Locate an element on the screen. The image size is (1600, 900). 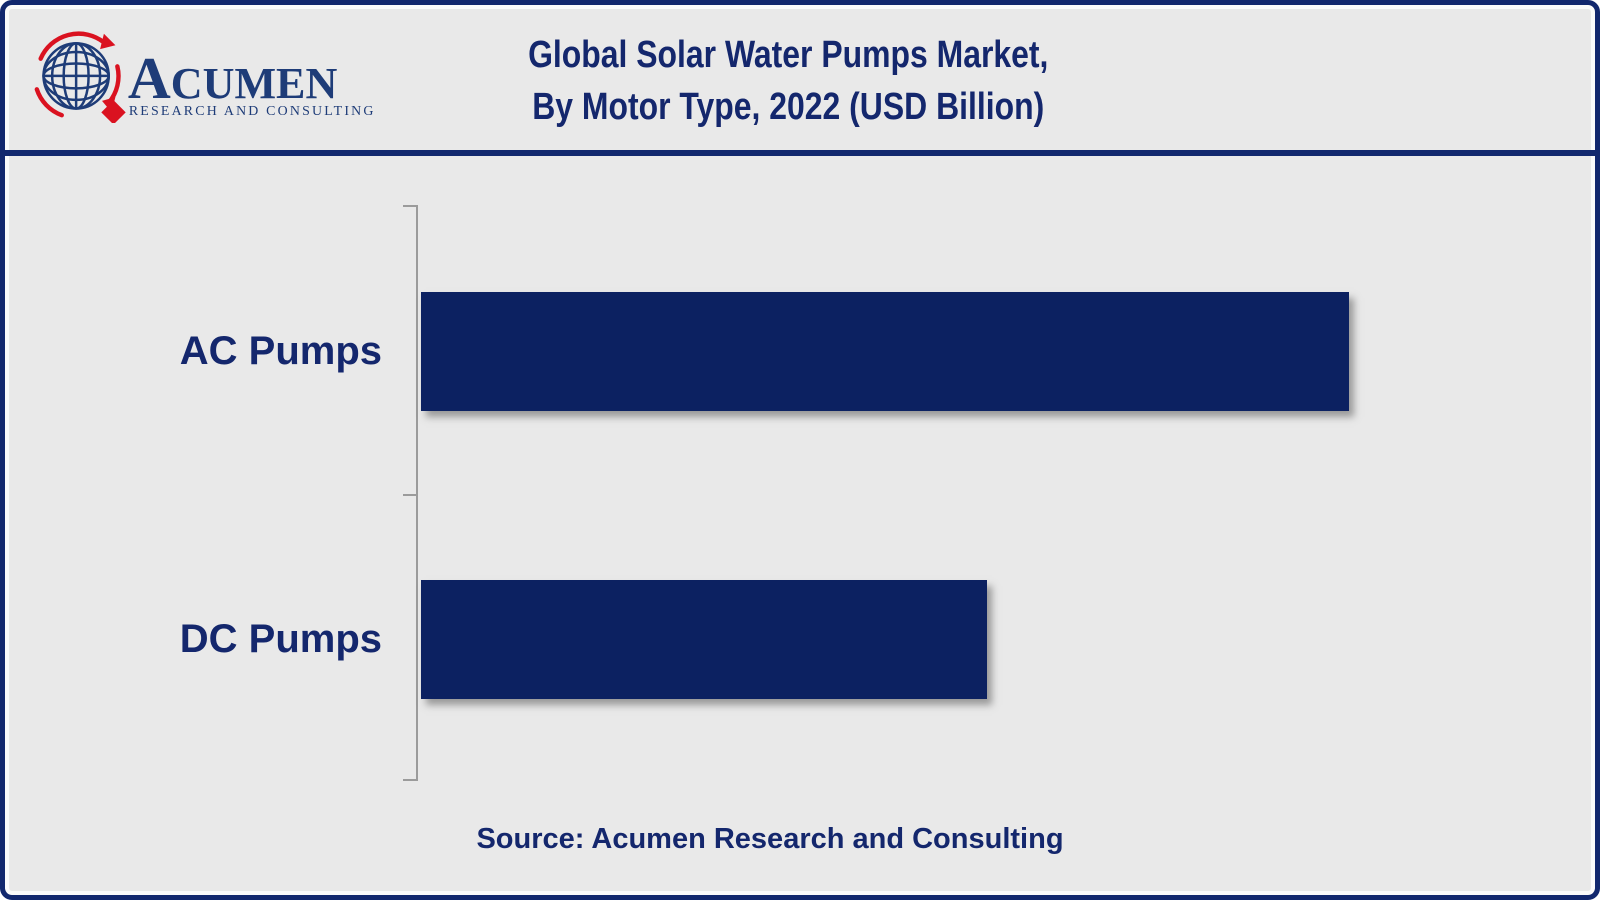
bar-ac-pumps is located at coordinates (885, 351).